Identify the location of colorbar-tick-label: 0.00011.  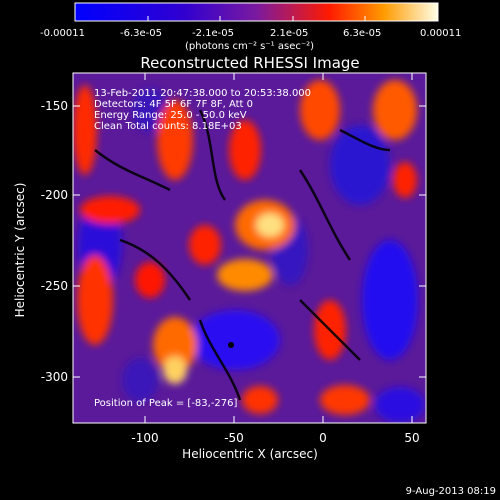
(440, 33).